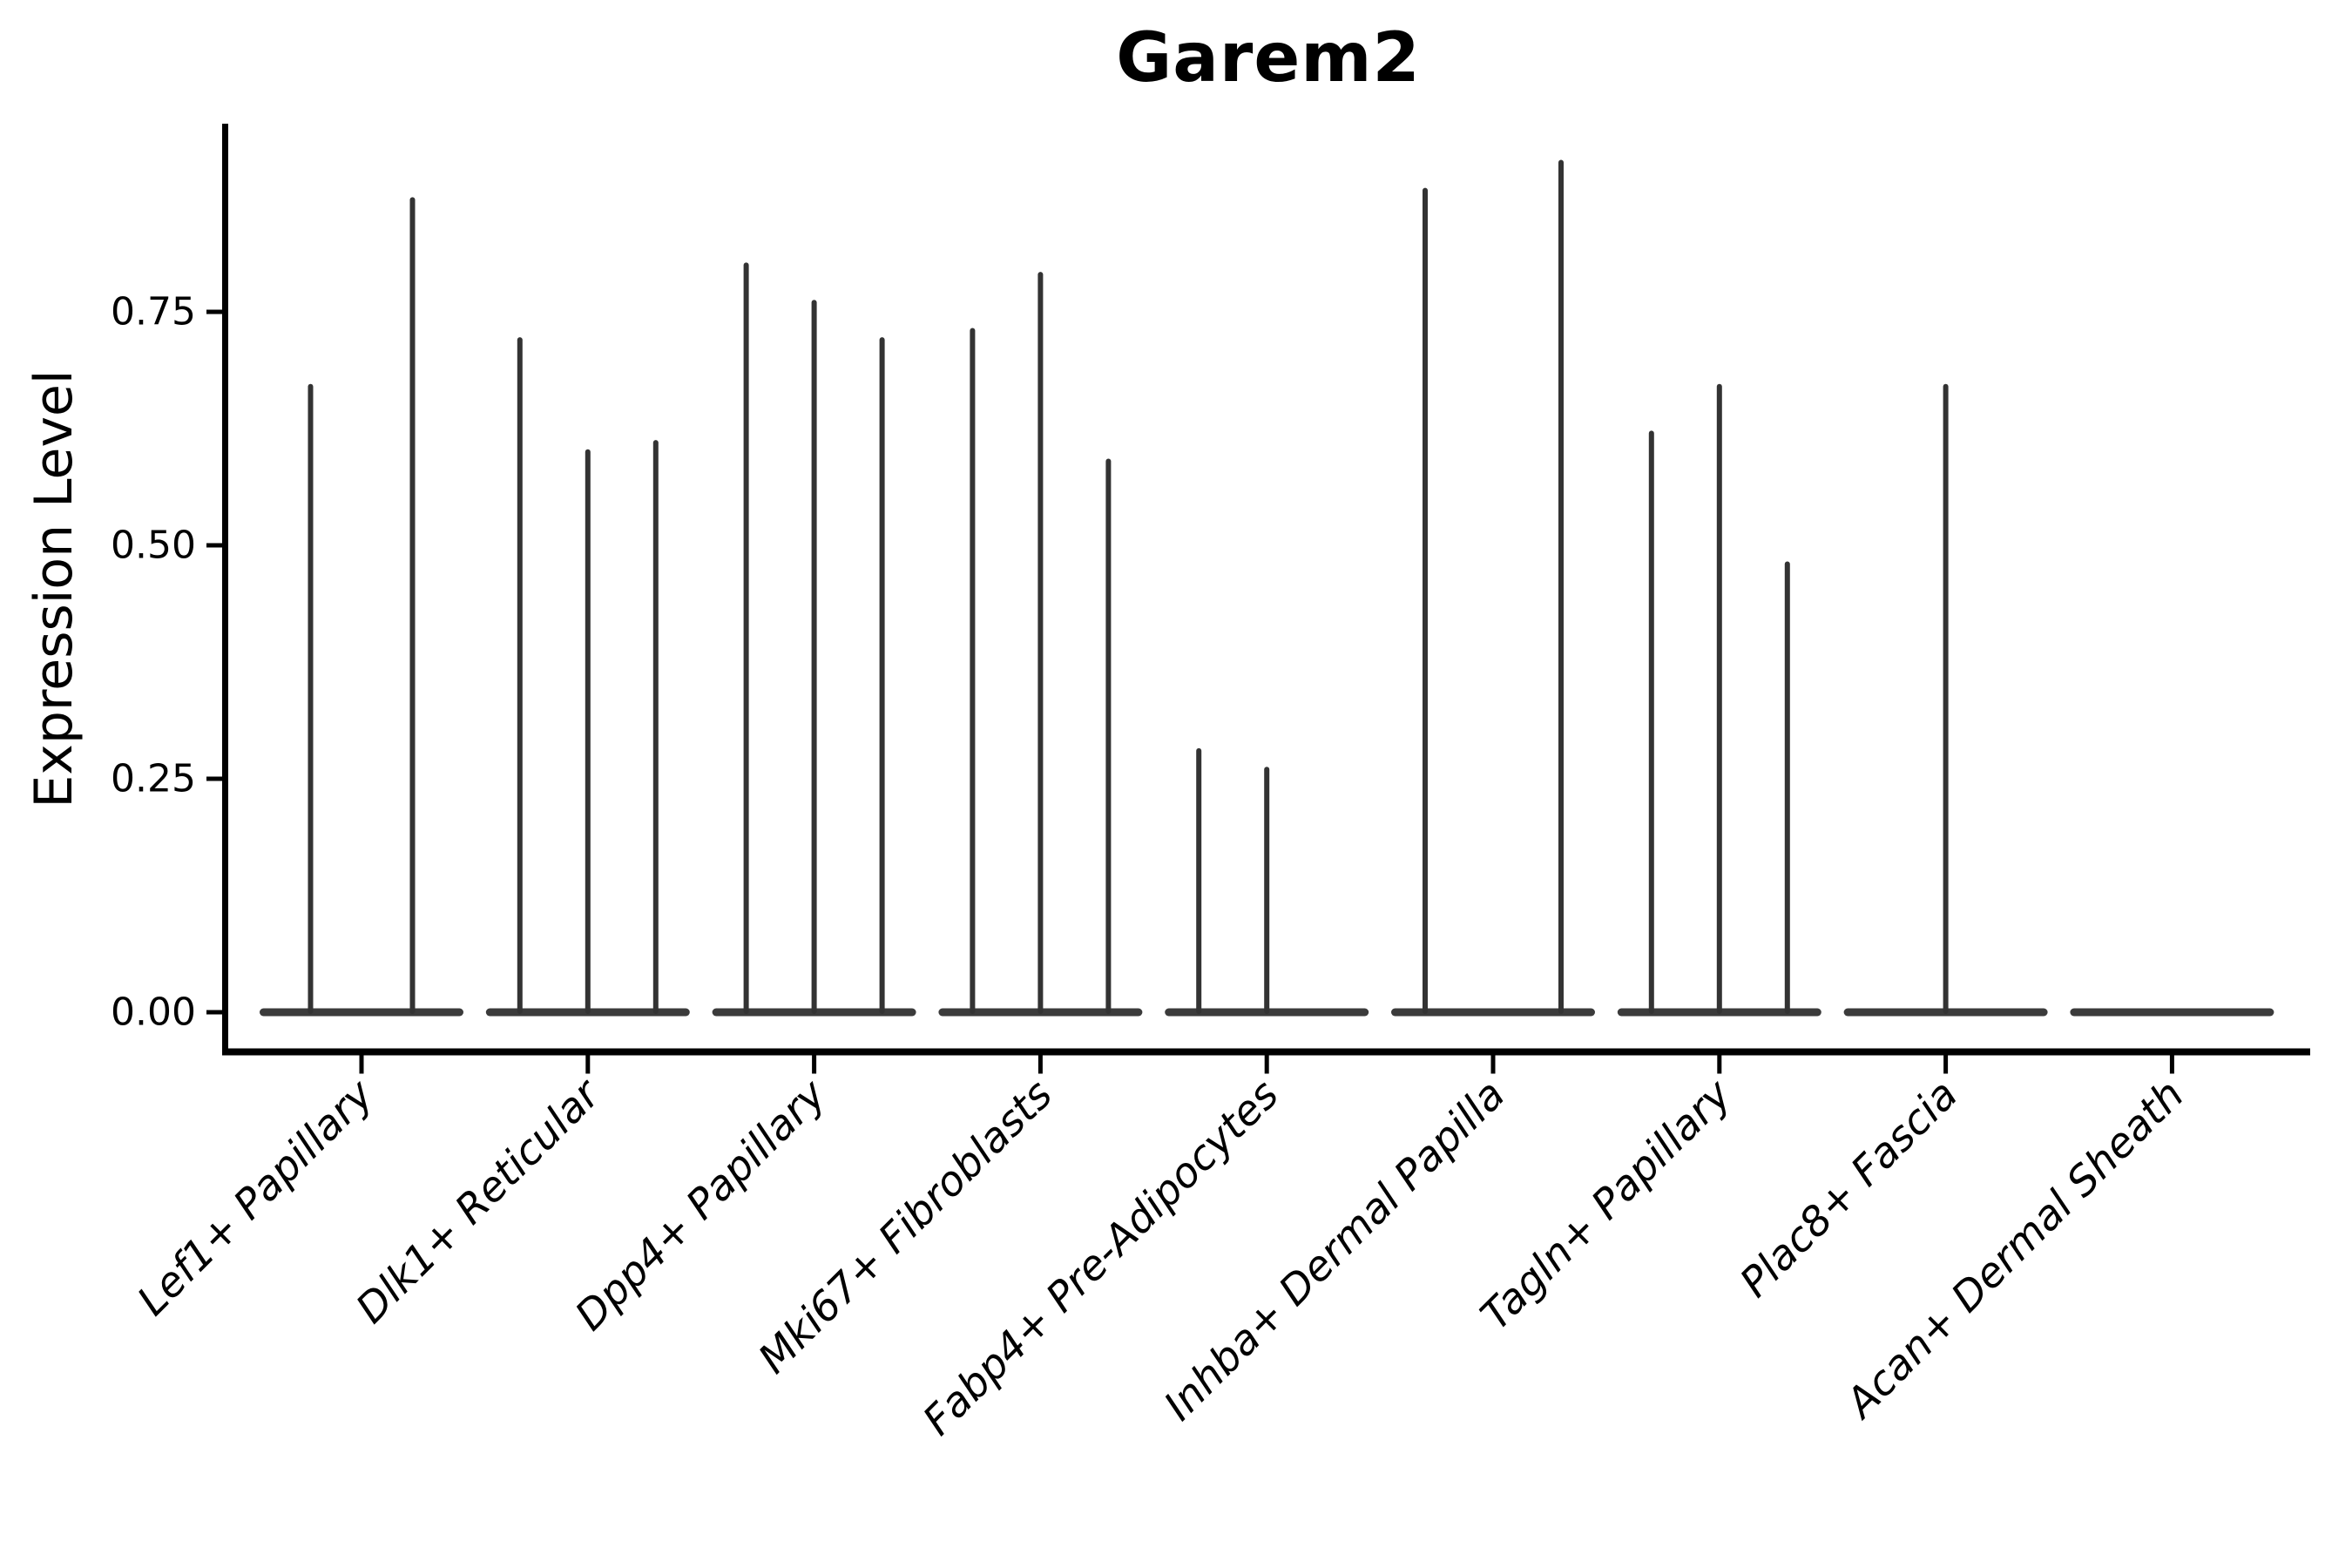  I want to click on violin-group: Acan+ Dermal Sheath, so click(2054, 1218).